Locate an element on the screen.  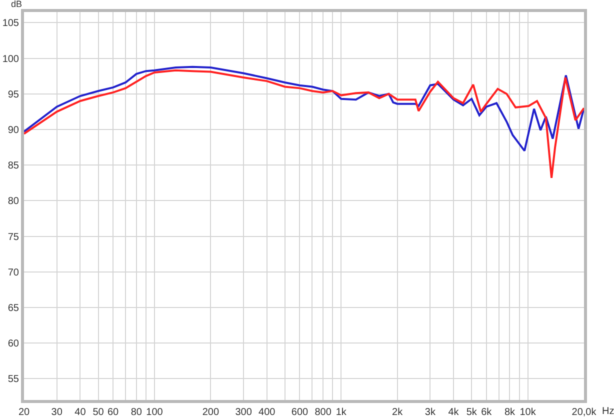
x-tick-label: 4k is located at coordinates (454, 412).